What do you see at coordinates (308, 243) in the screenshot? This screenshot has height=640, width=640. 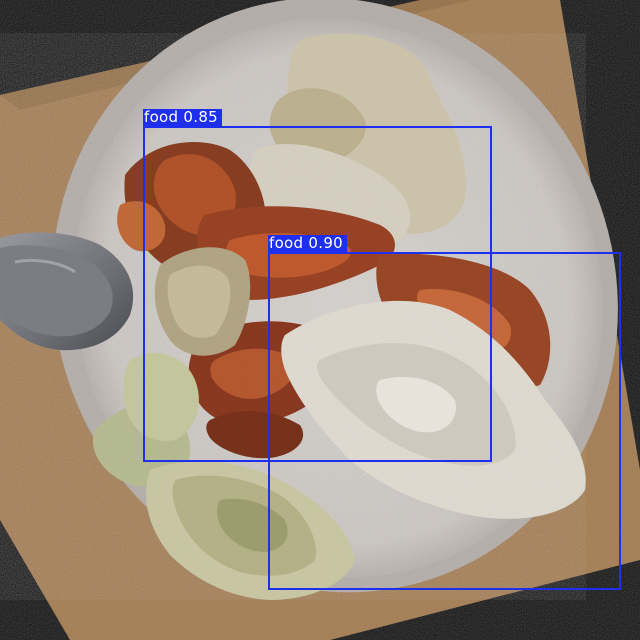 I see `detection-label-2: food 0.90` at bounding box center [308, 243].